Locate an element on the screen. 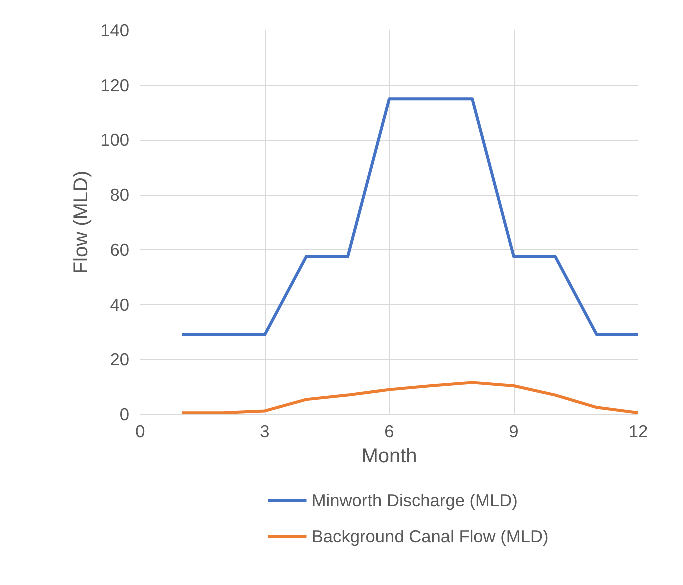 The height and width of the screenshot is (585, 683). y-tick-label: 20 is located at coordinates (120, 360).